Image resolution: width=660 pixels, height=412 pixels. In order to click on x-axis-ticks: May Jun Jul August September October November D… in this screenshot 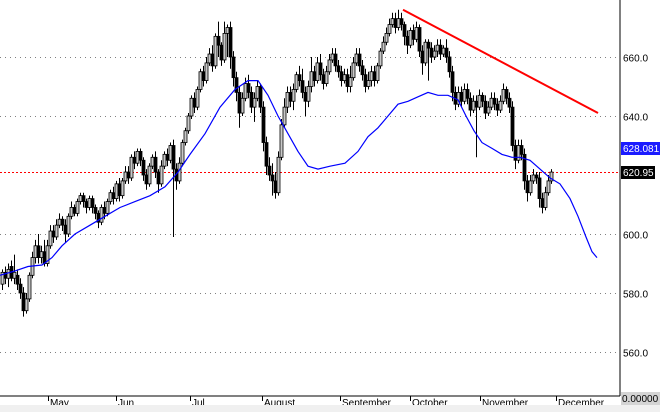, I will do `click(326, 402)`.